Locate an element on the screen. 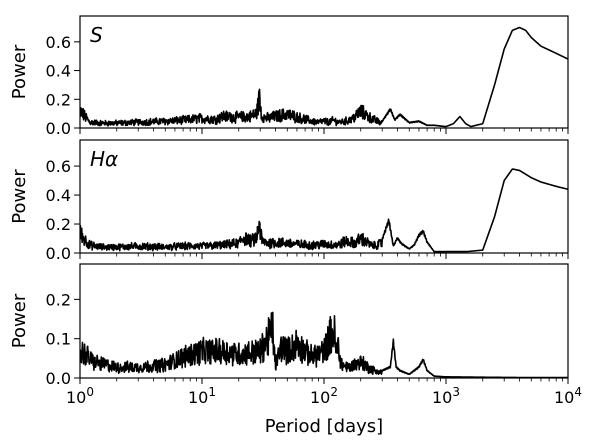 This screenshot has width=598, height=446. x-tick-label: 10⁴ is located at coordinates (568, 396).